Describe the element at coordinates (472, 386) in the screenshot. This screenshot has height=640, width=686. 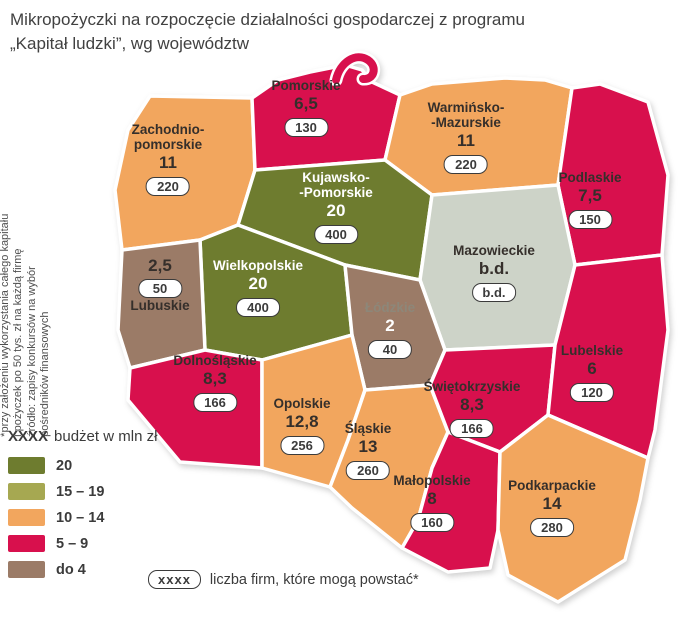
I see `region-name: Świętokrzyskie` at that location.